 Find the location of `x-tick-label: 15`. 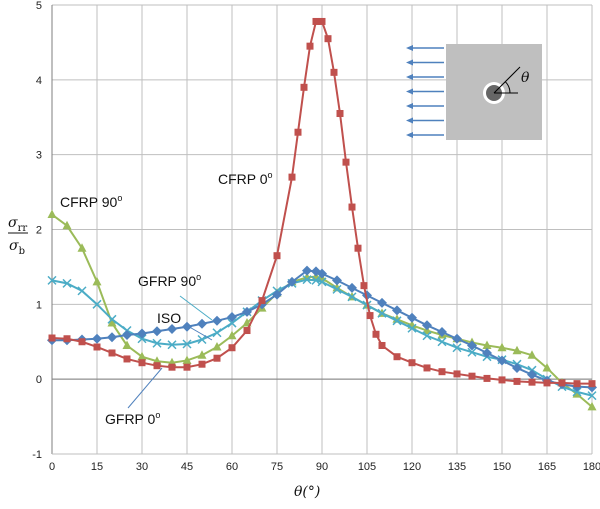

x-tick-label: 15 is located at coordinates (97, 467).